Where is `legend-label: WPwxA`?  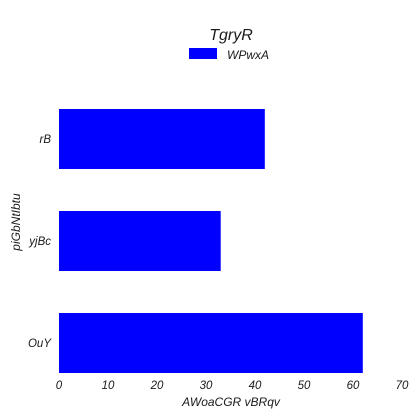 legend-label: WPwxA is located at coordinates (248, 55).